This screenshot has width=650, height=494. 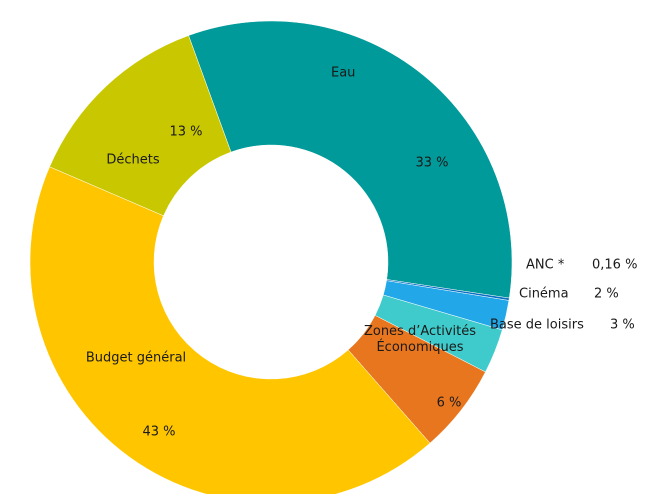 What do you see at coordinates (420, 339) in the screenshot?
I see `slice-label: Zones d’Activités Économiques` at bounding box center [420, 339].